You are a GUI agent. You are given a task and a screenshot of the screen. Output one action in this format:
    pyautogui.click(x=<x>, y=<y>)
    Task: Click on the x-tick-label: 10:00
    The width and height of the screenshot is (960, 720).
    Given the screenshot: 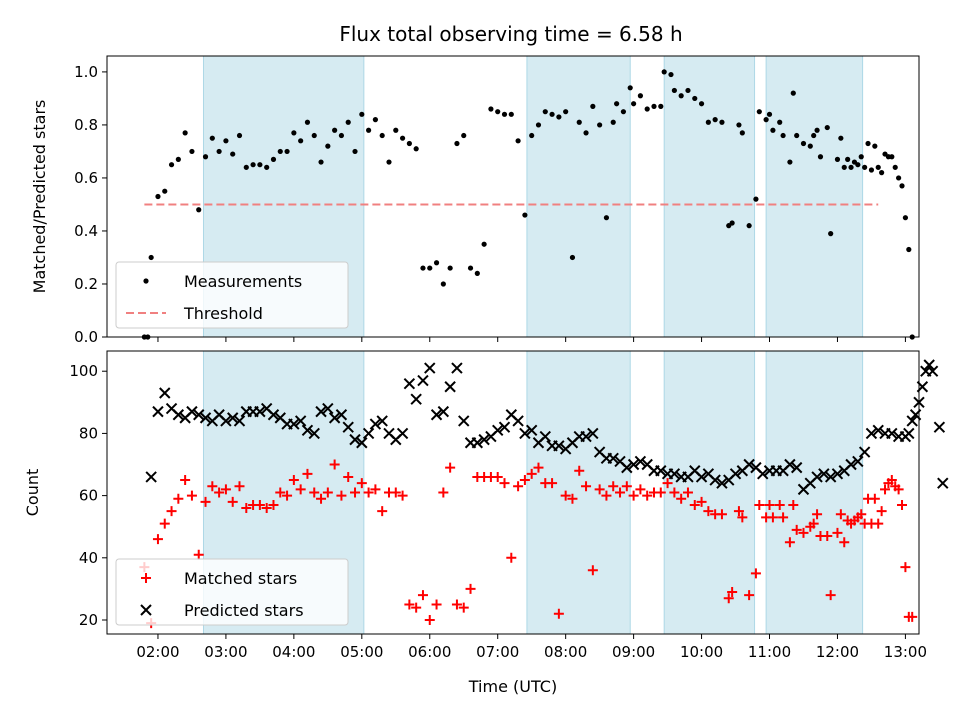 What is the action you would take?
    pyautogui.click(x=701, y=652)
    